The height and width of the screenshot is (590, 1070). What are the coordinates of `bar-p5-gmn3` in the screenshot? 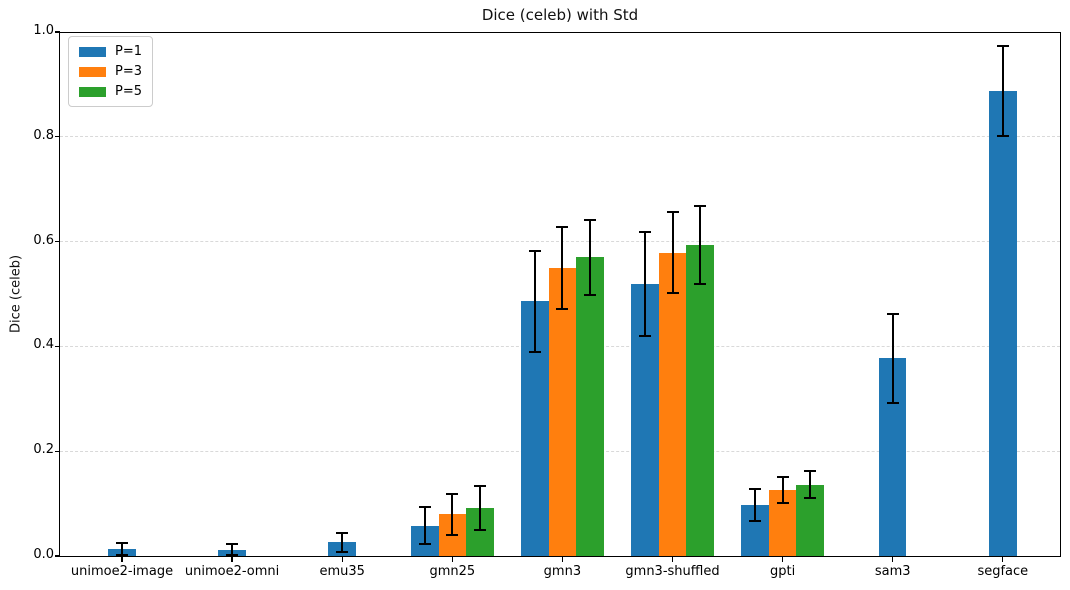 It's located at (590, 406).